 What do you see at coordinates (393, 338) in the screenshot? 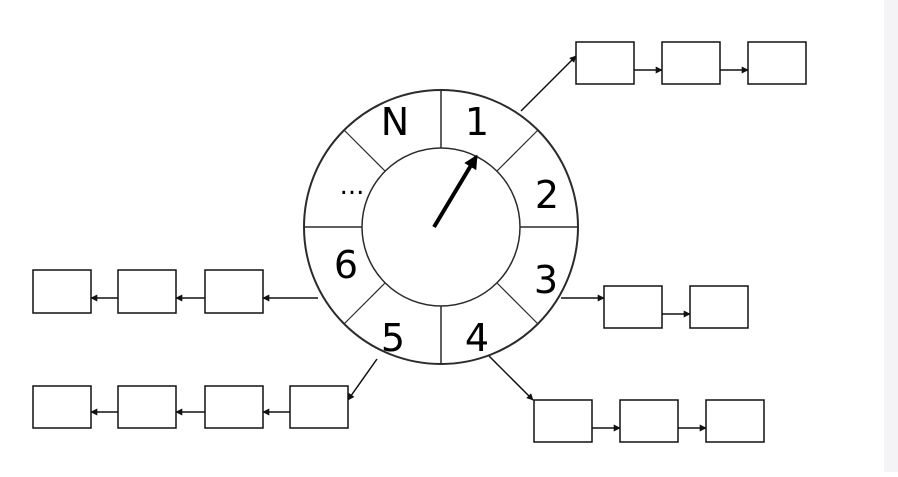
I see `slot-label-5: 5` at bounding box center [393, 338].